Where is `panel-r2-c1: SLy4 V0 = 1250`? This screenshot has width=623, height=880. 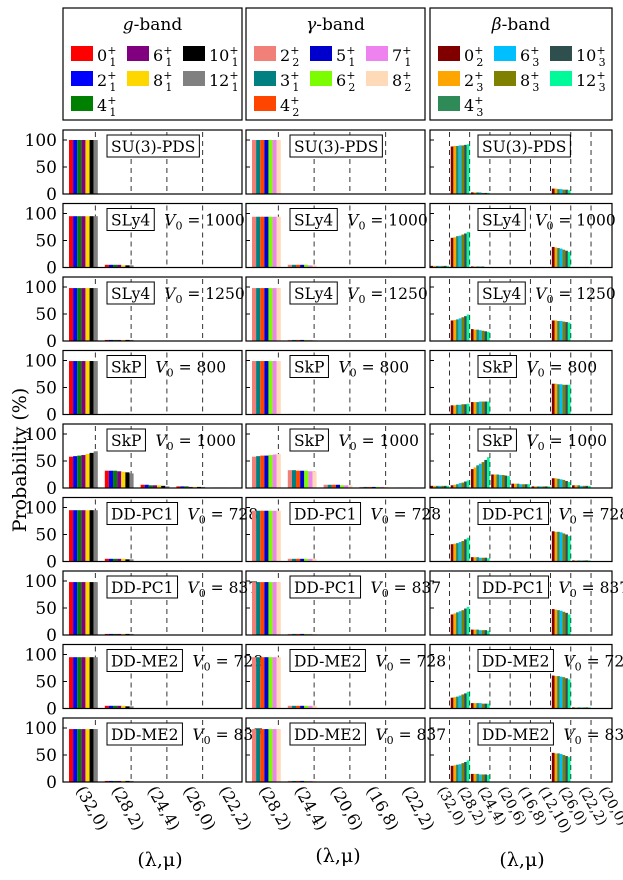 panel-r2-c1: SLy4 V0 = 1250 is located at coordinates (336, 309).